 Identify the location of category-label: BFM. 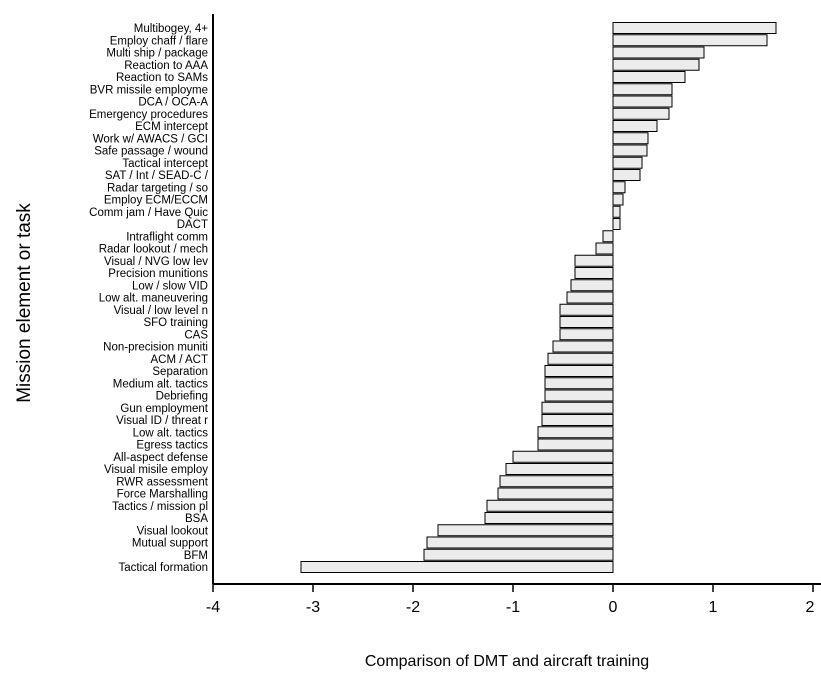
(196, 556).